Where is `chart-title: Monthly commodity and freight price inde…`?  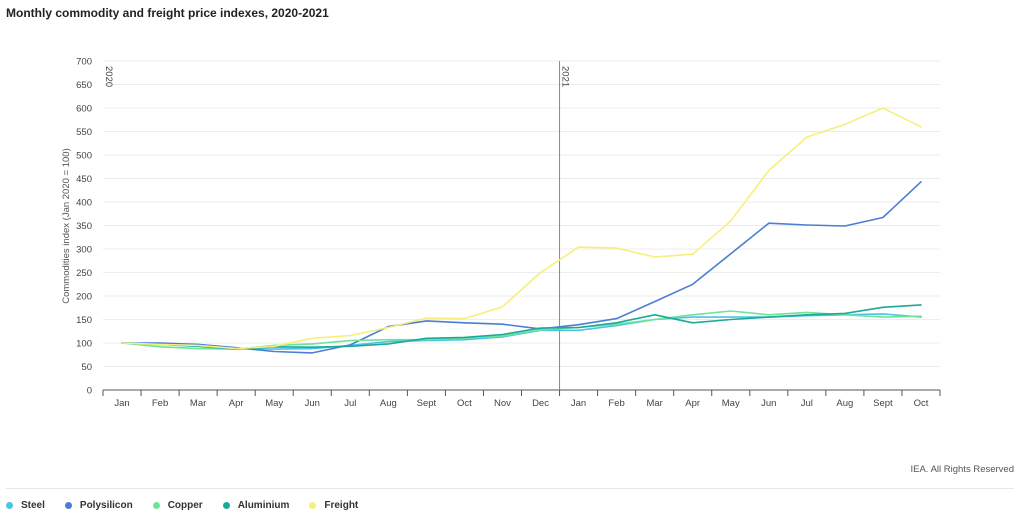
chart-title: Monthly commodity and freight price inde… is located at coordinates (167, 13).